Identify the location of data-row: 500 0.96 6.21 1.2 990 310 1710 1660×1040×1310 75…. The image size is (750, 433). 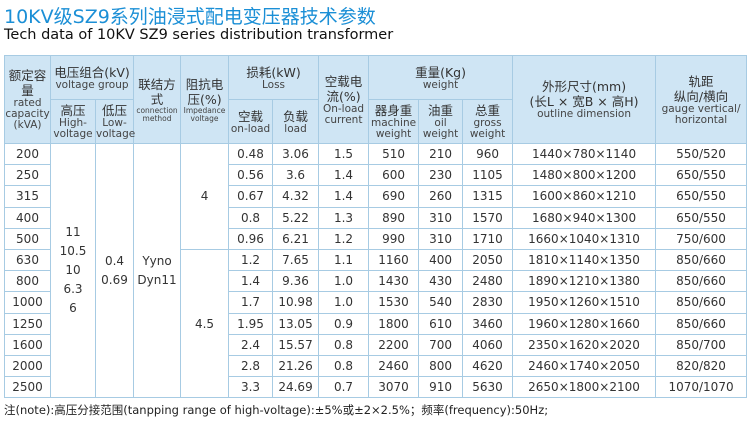
(376, 238).